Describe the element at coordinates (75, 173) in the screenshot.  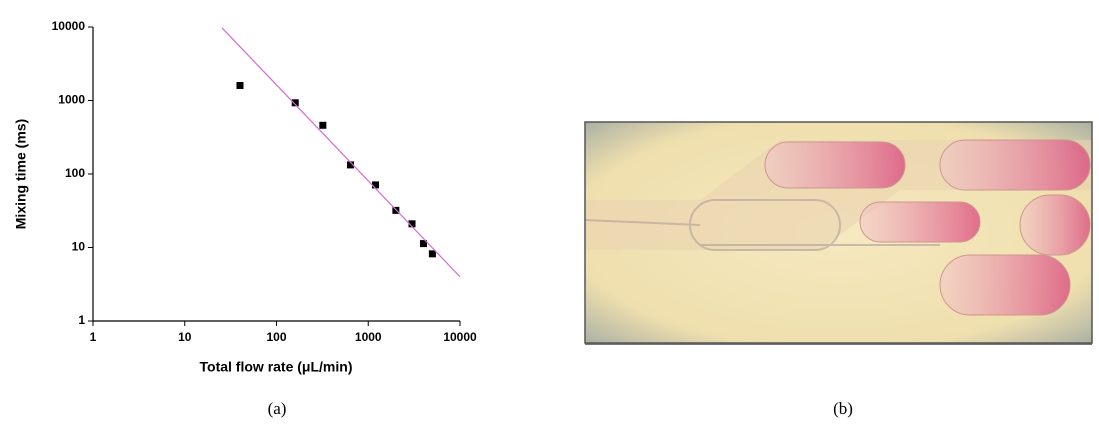
I see `y-tick-label: 100` at that location.